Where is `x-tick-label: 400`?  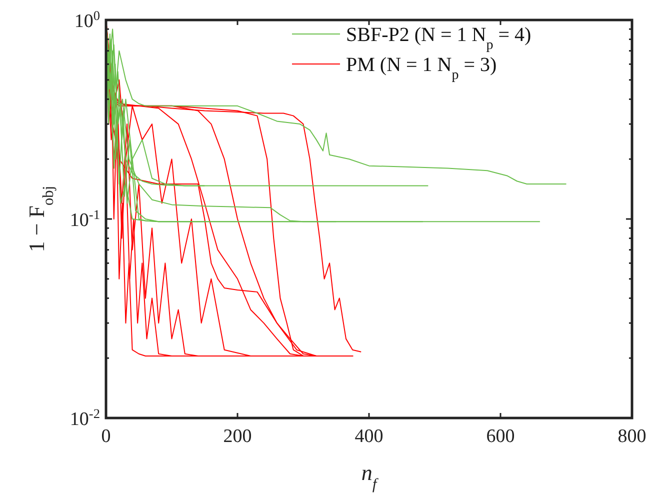 x-tick-label: 400 is located at coordinates (369, 436).